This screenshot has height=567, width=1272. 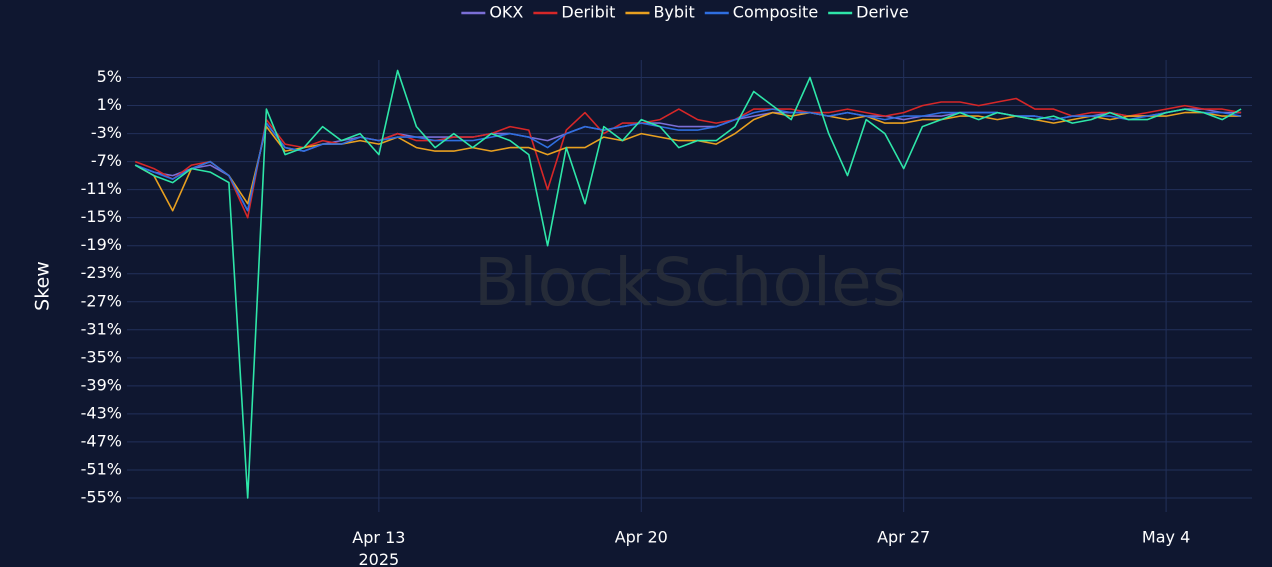 I want to click on legend-item: Bybit, so click(x=660, y=12).